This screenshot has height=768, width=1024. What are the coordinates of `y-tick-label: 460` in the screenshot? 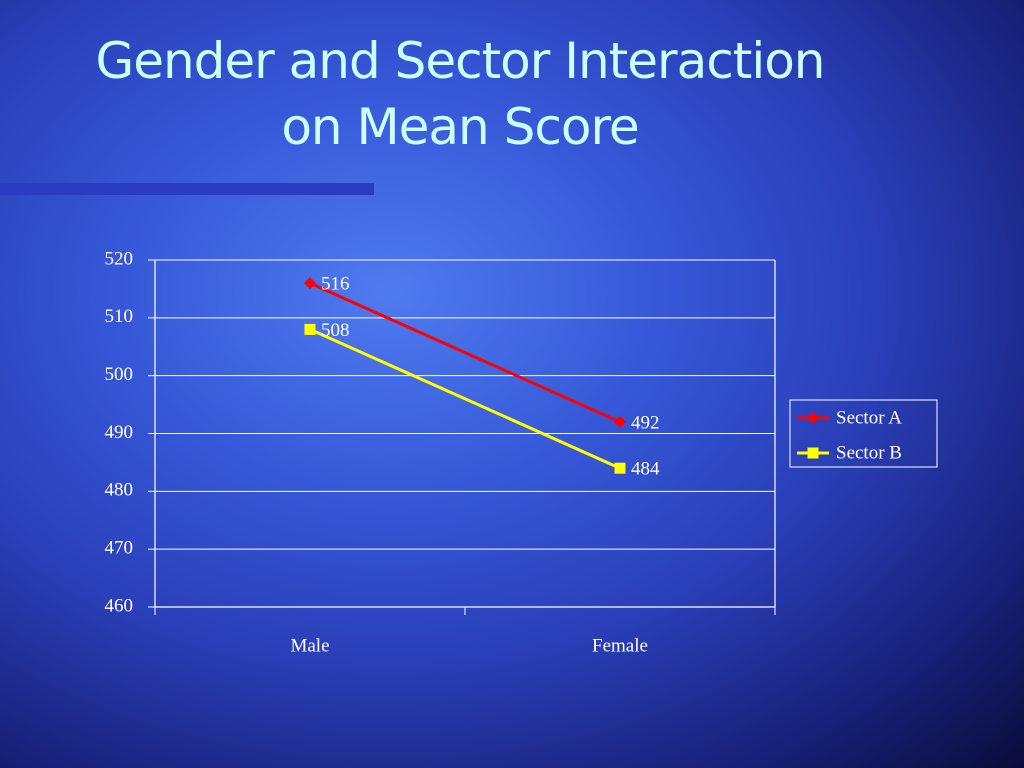 It's located at (119, 605).